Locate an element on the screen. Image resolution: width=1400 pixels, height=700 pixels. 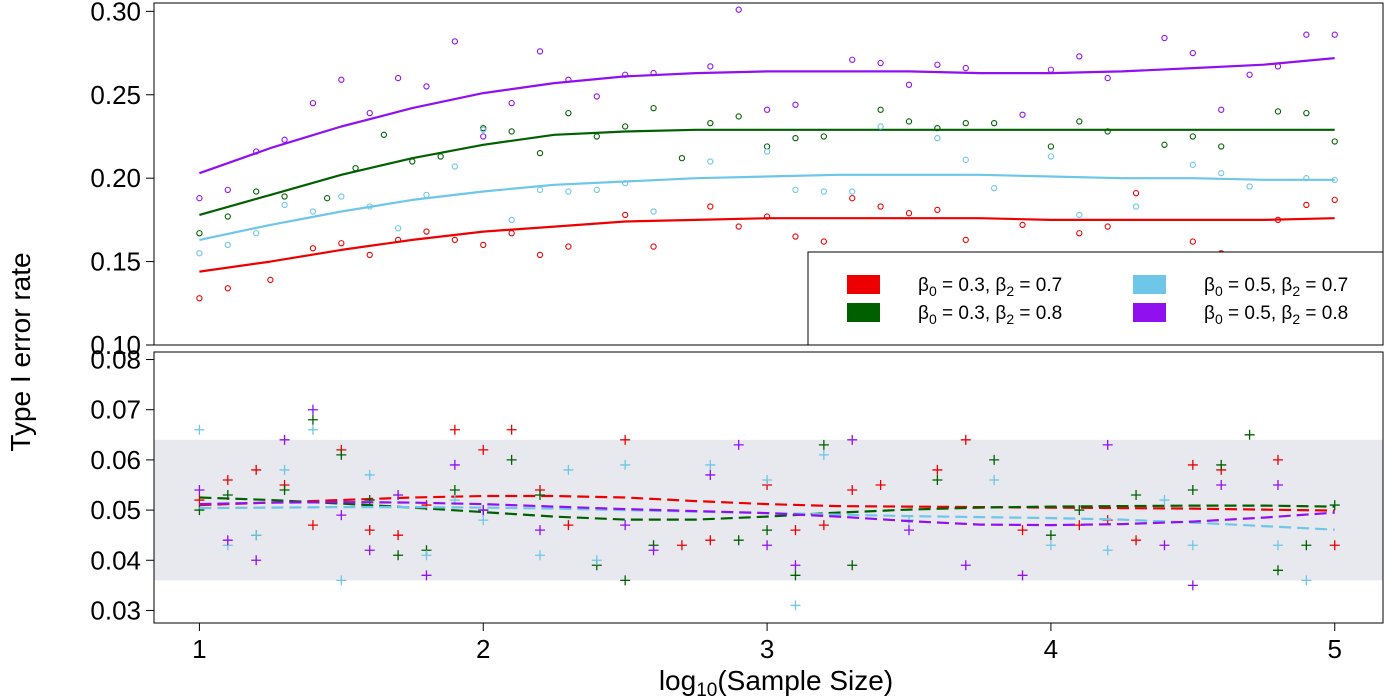
y-tick-label: 0.20 is located at coordinates (115, 178).